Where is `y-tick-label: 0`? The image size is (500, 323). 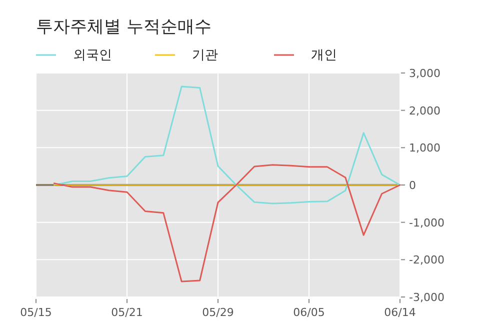
y-tick-label: 0 is located at coordinates (412, 185).